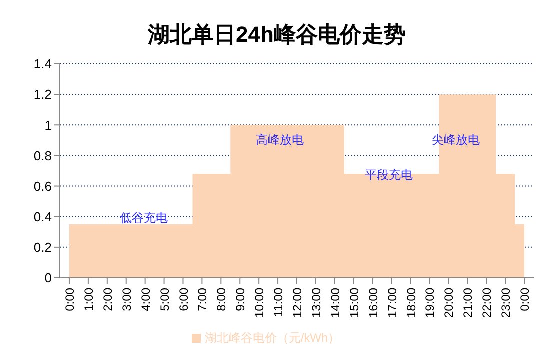 Image resolution: width=554 pixels, height=351 pixels. What do you see at coordinates (48, 125) in the screenshot?
I see `y-tick-label: 1` at bounding box center [48, 125].